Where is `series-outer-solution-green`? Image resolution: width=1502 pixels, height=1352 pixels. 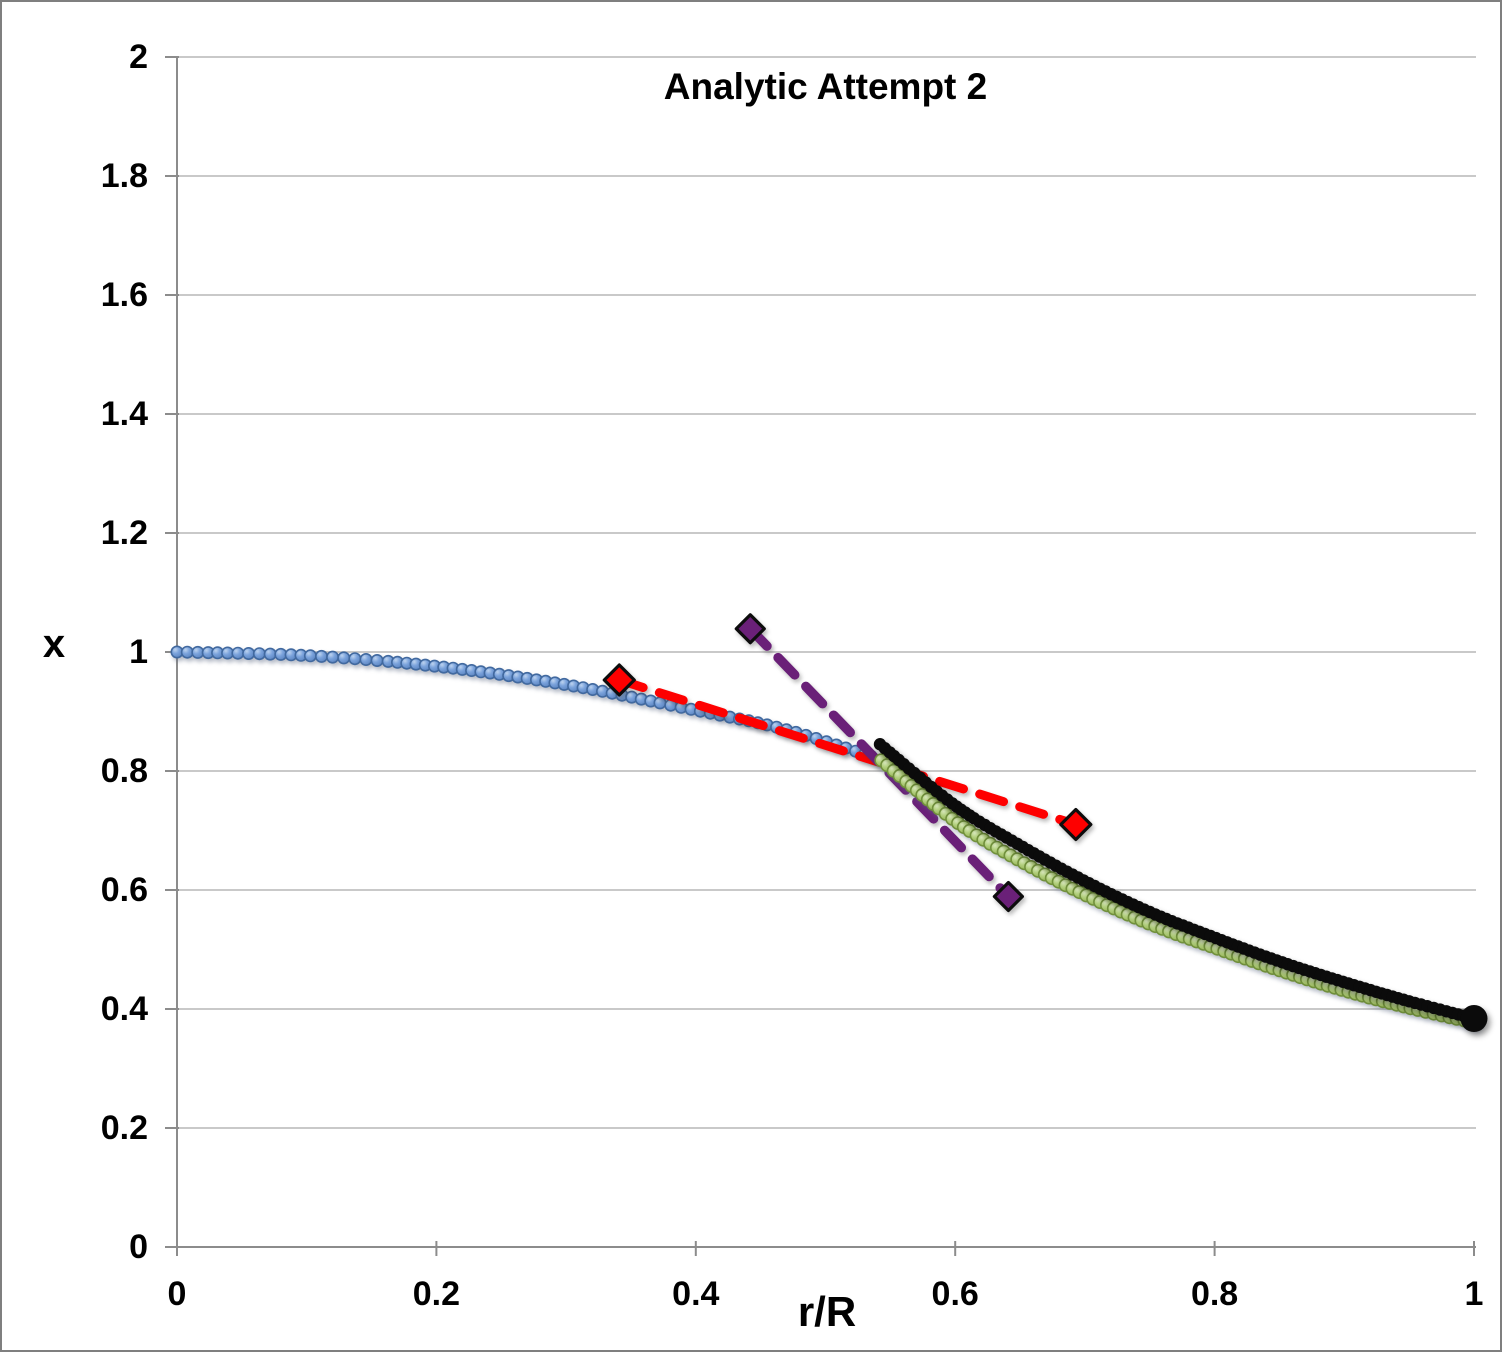
series-outer-solution-green is located at coordinates (1178, 891).